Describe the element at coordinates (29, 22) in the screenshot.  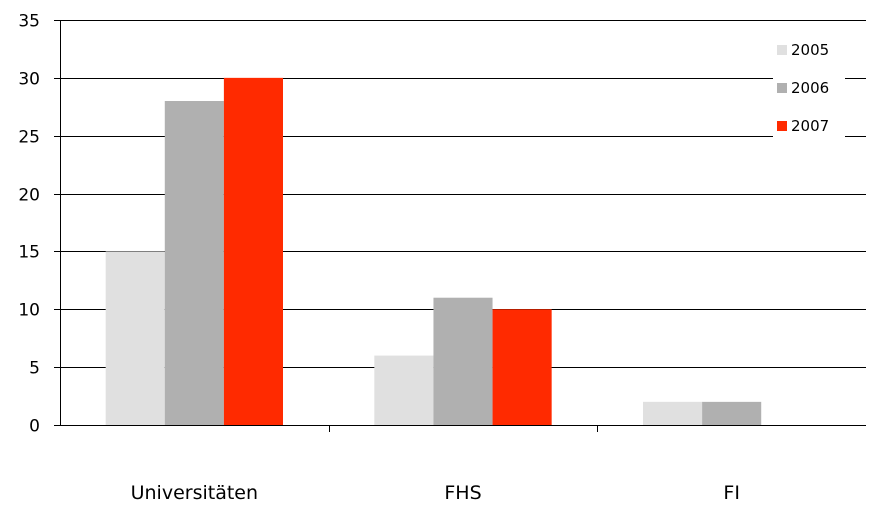
I see `y-tick-label: 35` at that location.